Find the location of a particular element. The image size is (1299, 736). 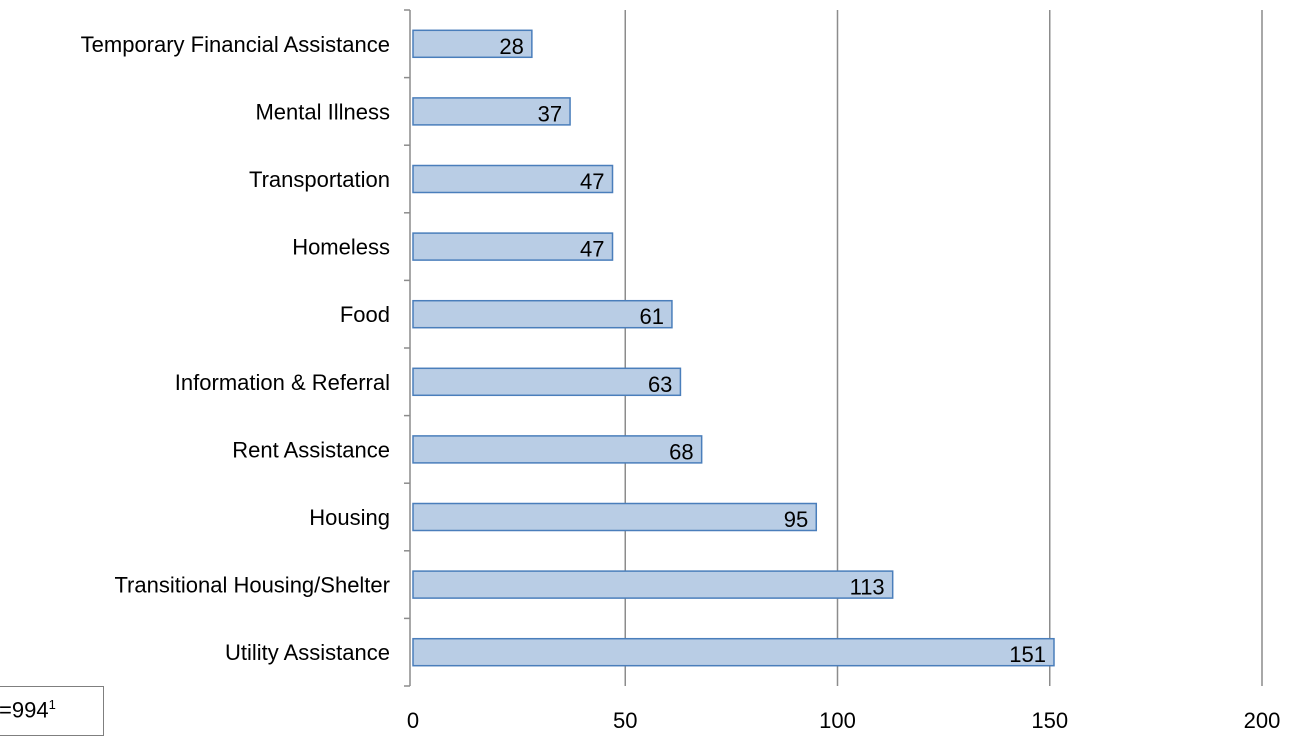

data-label-5: 63 is located at coordinates (660, 384).